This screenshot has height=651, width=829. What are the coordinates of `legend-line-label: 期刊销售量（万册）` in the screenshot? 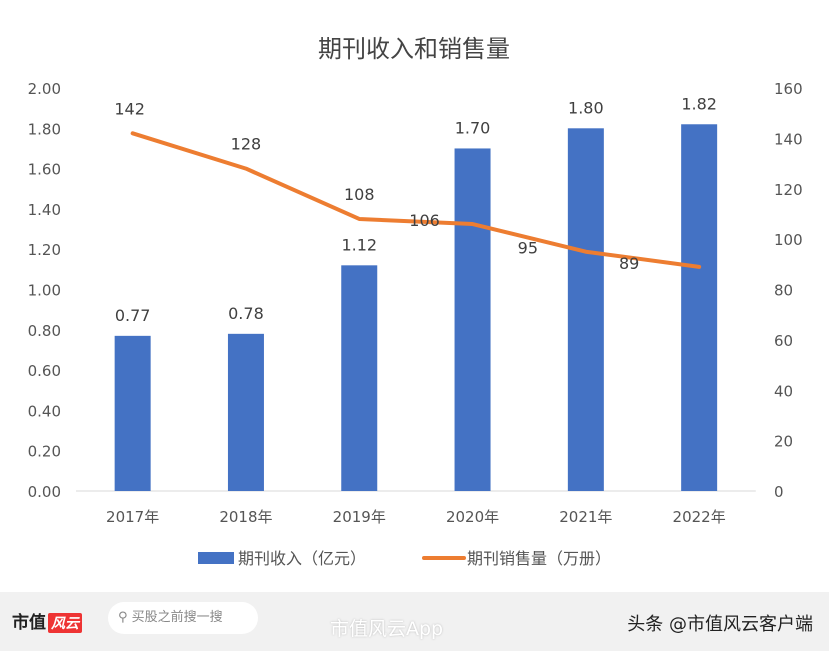 It's located at (539, 558).